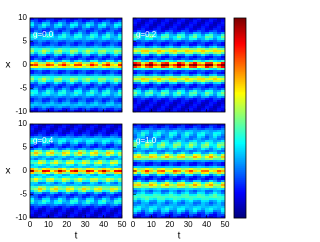 The width and height of the screenshot is (320, 242). What do you see at coordinates (122, 224) in the screenshot?
I see `x-tick-label: 50` at bounding box center [122, 224].